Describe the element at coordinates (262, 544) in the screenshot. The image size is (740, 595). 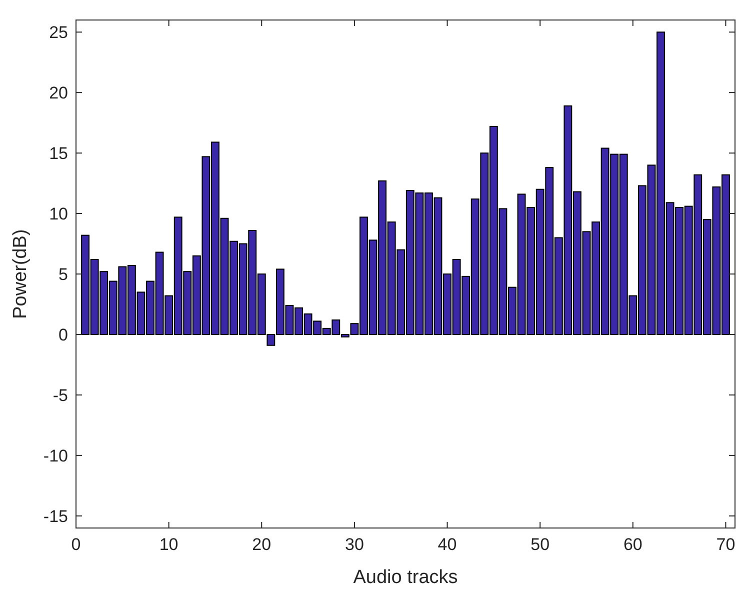
I see `x-tick-label: 20` at that location.